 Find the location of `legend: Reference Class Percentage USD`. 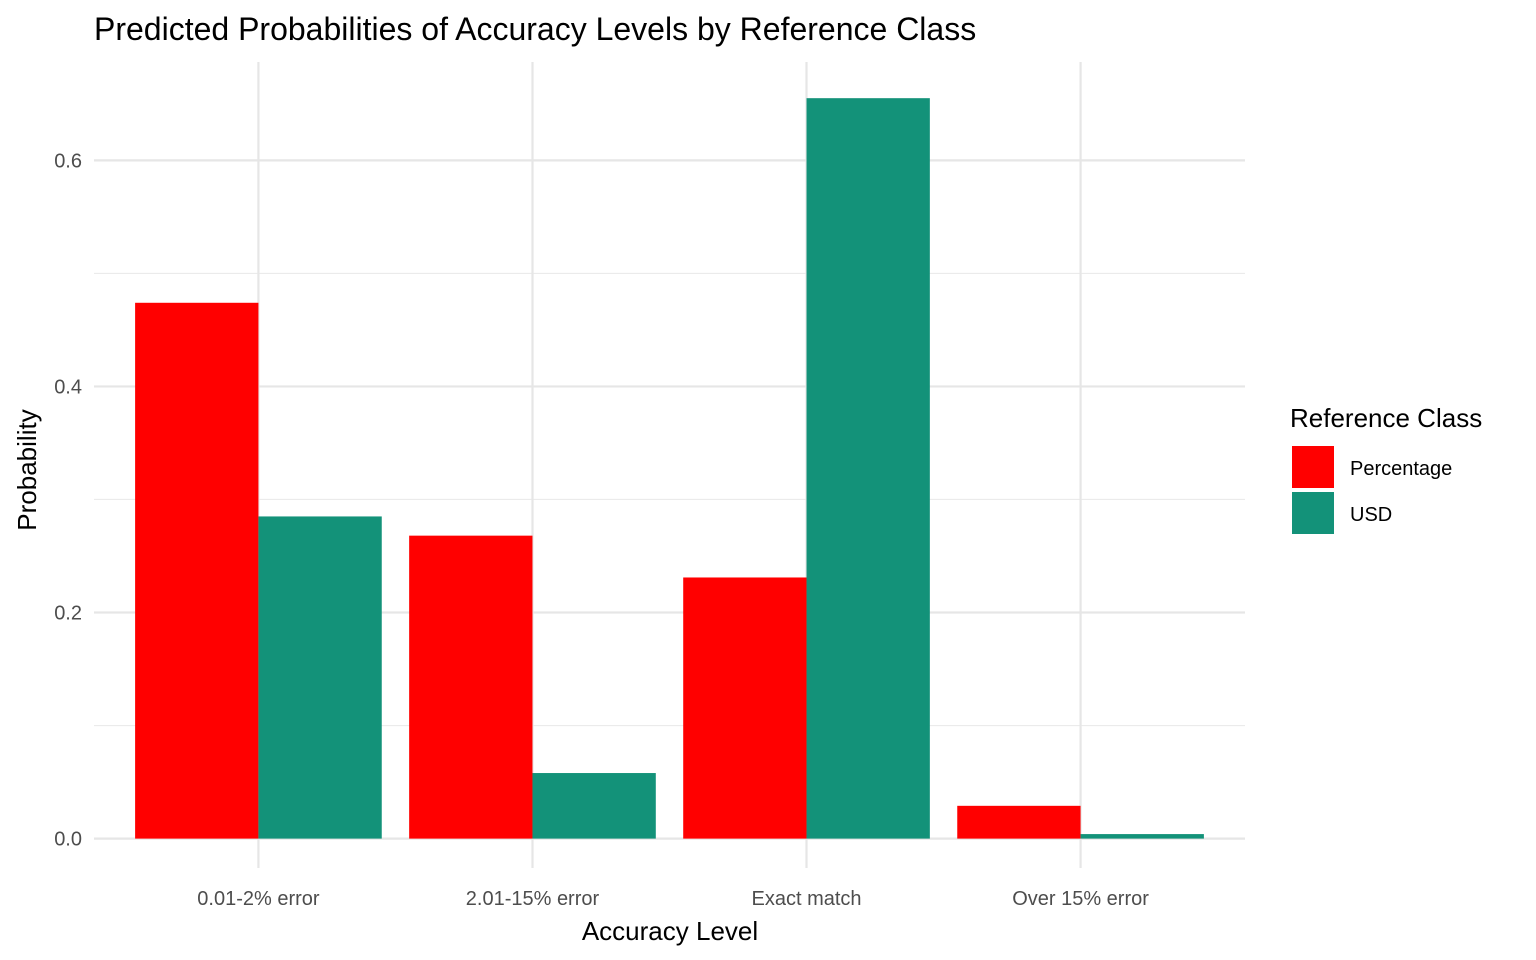

legend: Reference Class Percentage USD is located at coordinates (1386, 468).